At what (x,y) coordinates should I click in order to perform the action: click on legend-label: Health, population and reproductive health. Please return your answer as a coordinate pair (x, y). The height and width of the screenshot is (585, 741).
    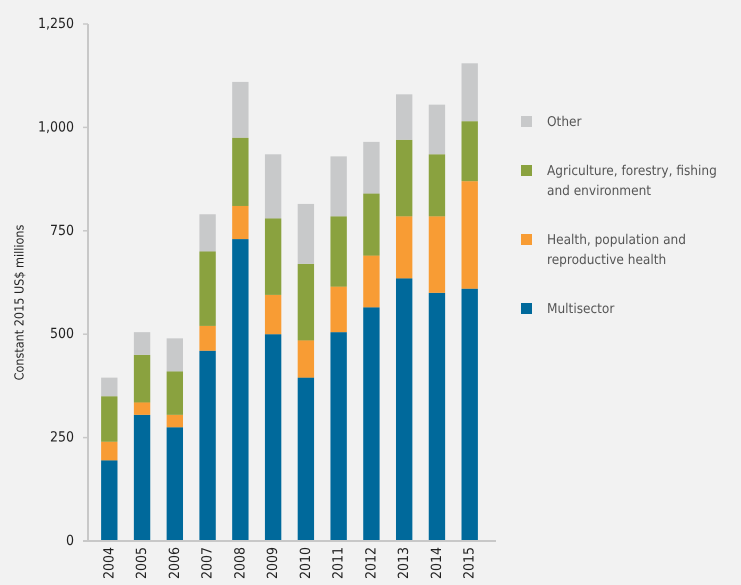
    Looking at the image, I should click on (616, 250).